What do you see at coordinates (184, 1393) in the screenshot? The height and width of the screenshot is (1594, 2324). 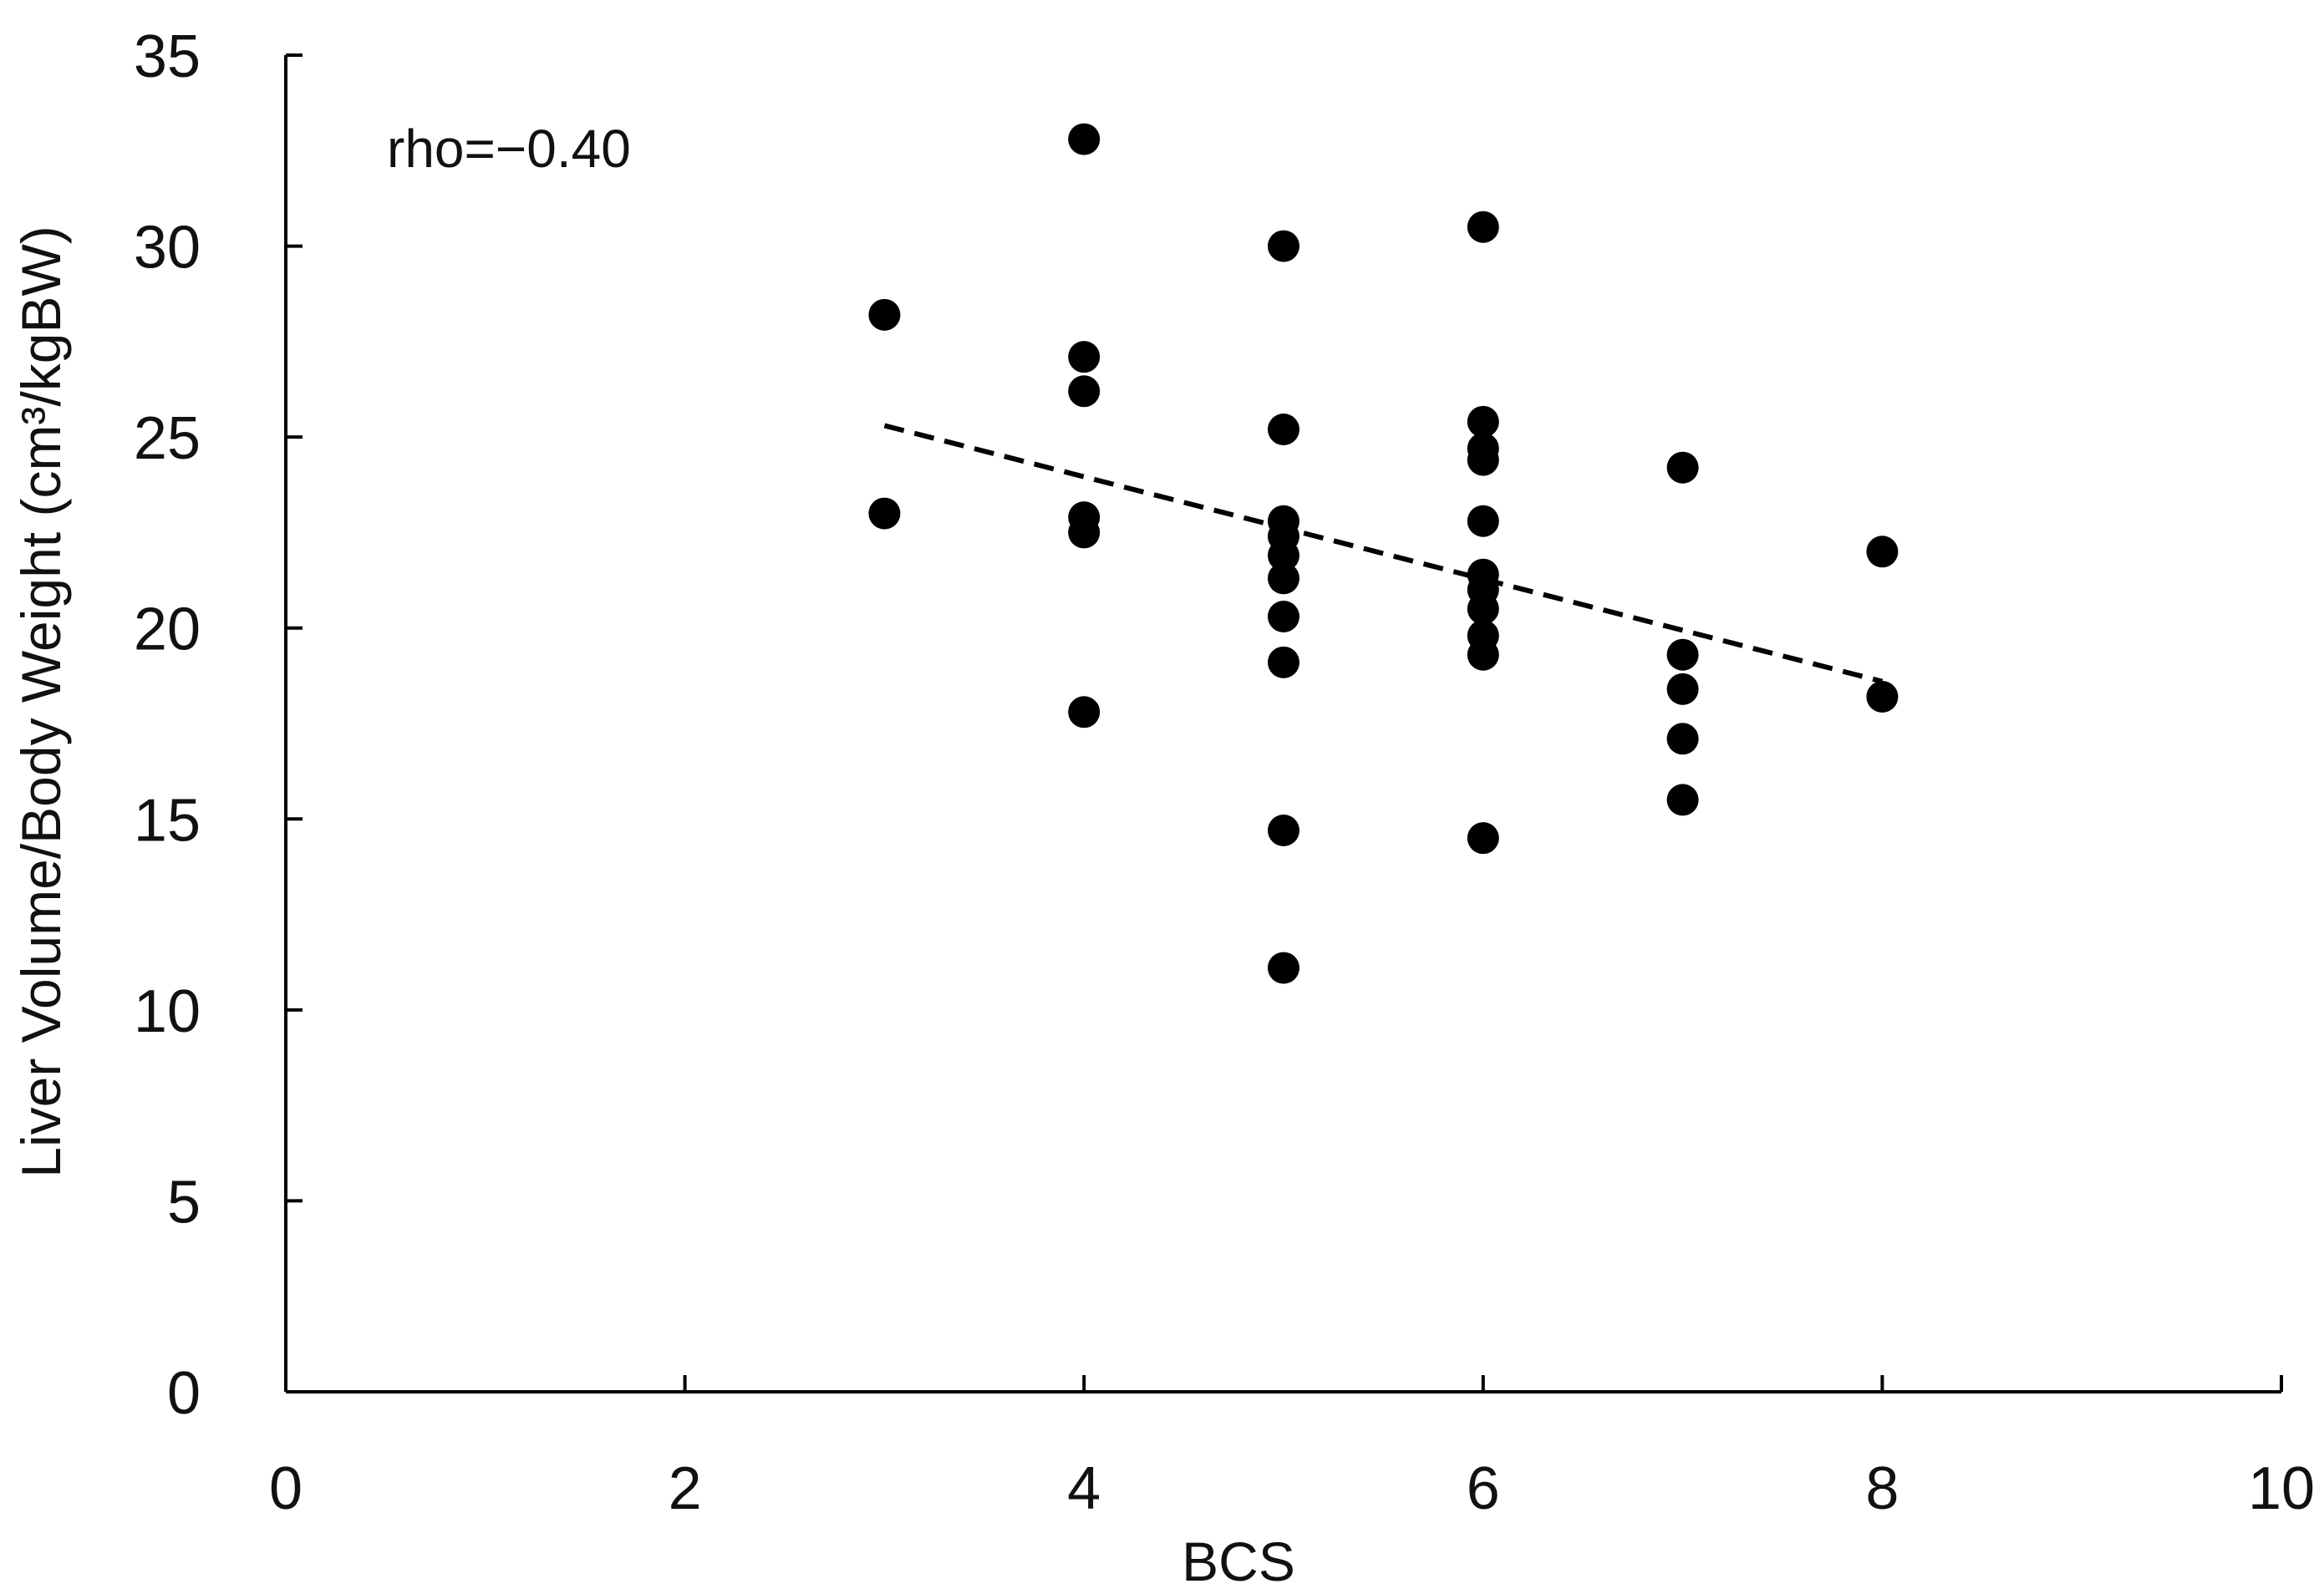 I see `y-tick-label: 0` at bounding box center [184, 1393].